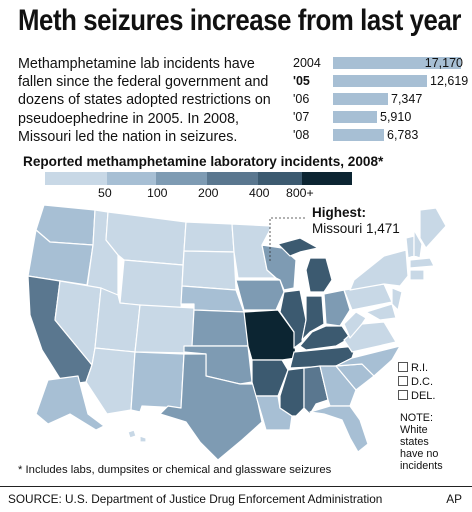 The height and width of the screenshot is (512, 472). I want to click on state-north-carolina, so click(368, 361).